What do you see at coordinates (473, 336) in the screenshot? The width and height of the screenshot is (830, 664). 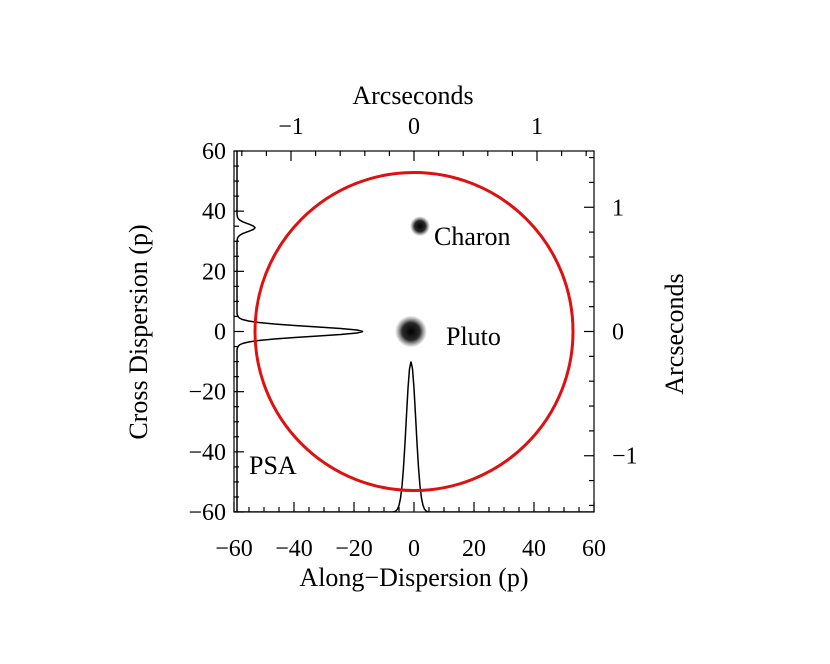 I see `pluto-label: Pluto` at bounding box center [473, 336].